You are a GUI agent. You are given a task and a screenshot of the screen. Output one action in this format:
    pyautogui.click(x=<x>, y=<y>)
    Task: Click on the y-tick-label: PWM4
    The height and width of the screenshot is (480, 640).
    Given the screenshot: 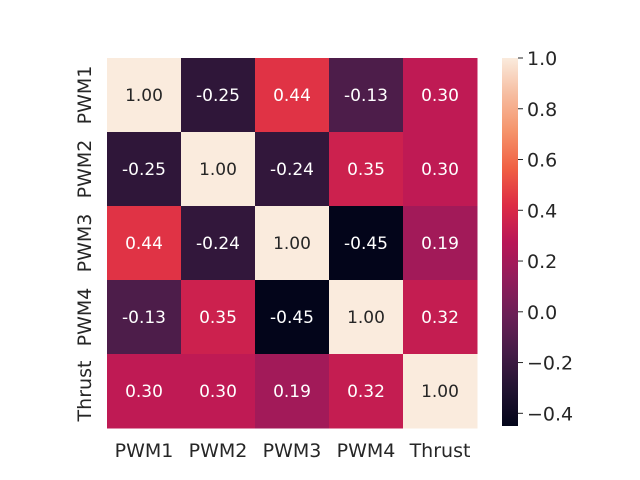 What is the action you would take?
    pyautogui.click(x=85, y=317)
    